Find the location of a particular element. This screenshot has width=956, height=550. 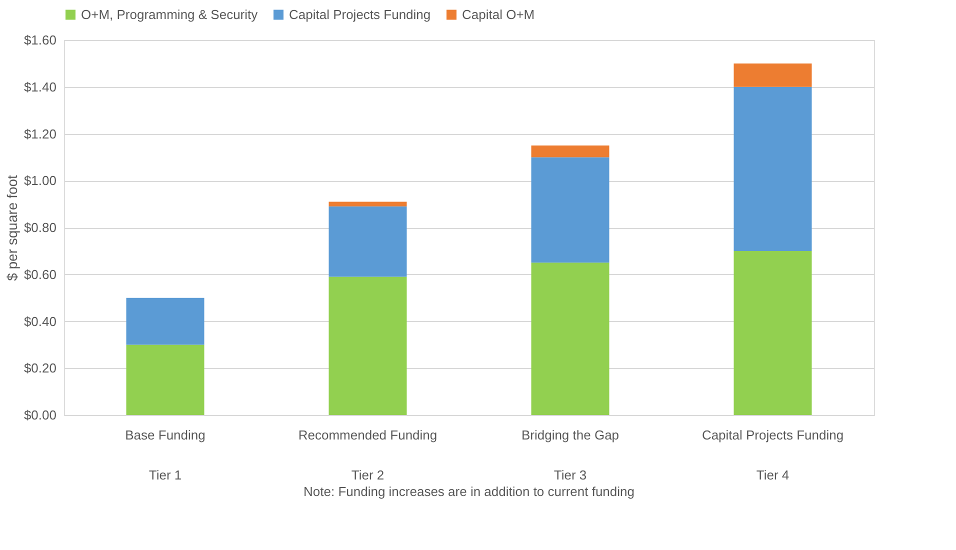

y-tick-label: $0.40 is located at coordinates (40, 321).